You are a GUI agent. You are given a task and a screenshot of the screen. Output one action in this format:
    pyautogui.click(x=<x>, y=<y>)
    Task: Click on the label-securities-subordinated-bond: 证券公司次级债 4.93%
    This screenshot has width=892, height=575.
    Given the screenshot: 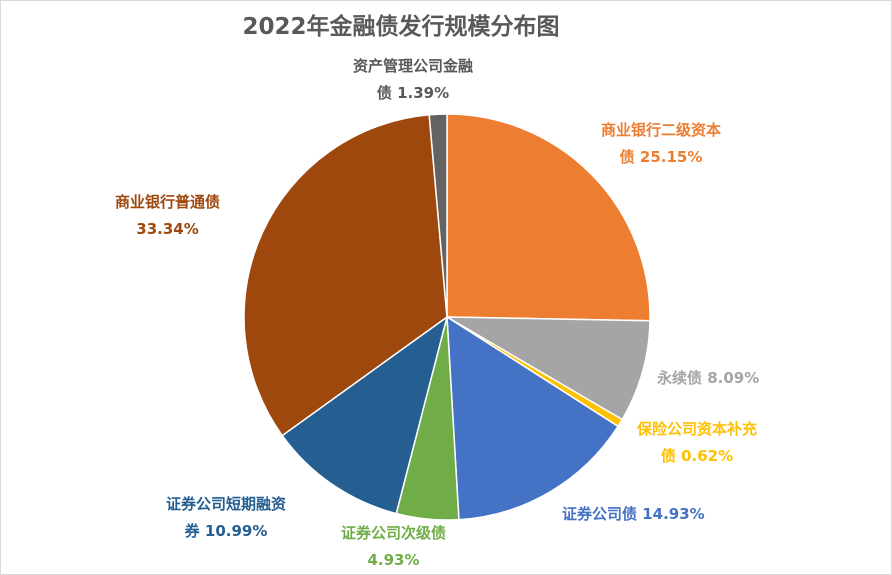 What is the action you would take?
    pyautogui.click(x=394, y=546)
    